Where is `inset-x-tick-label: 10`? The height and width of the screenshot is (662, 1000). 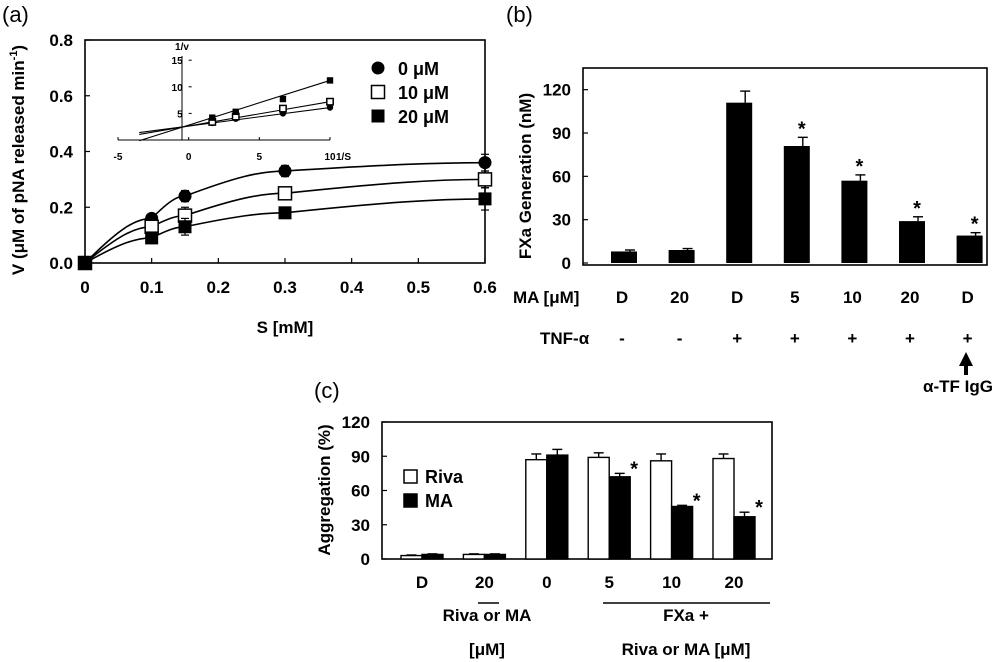 inset-x-tick-label: 10 is located at coordinates (330, 157).